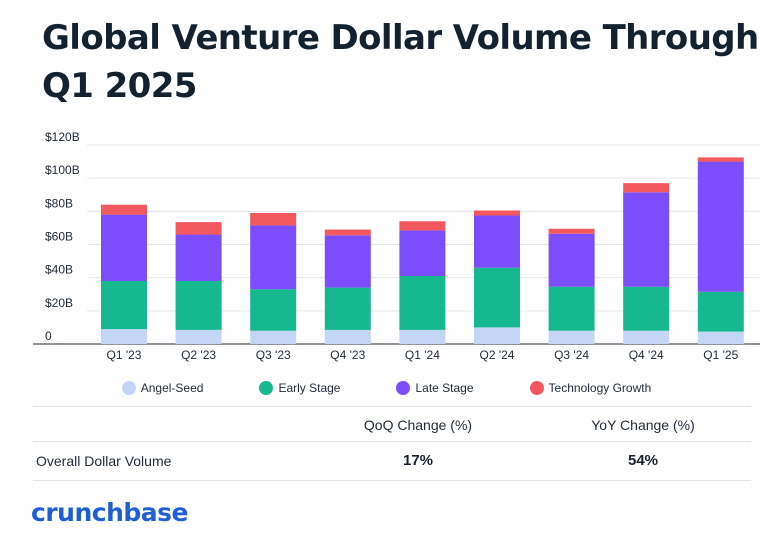 This screenshot has height=542, width=773. I want to click on legend-label: Angel-Seed, so click(172, 388).